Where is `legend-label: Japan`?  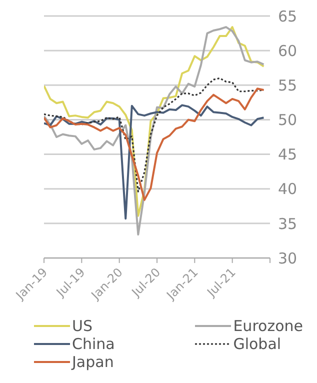
legend-label: Japan is located at coordinates (93, 362).